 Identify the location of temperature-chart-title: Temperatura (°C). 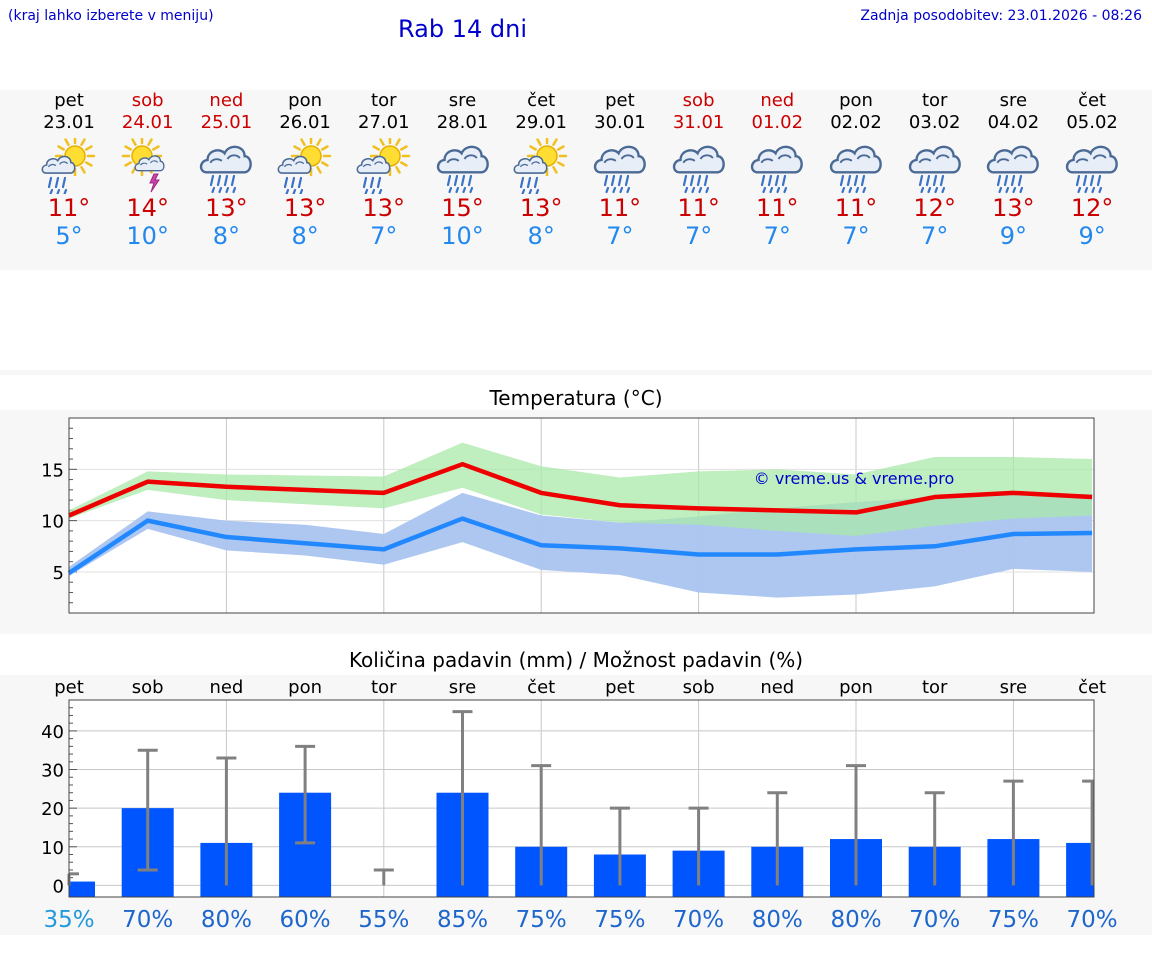
(576, 398).